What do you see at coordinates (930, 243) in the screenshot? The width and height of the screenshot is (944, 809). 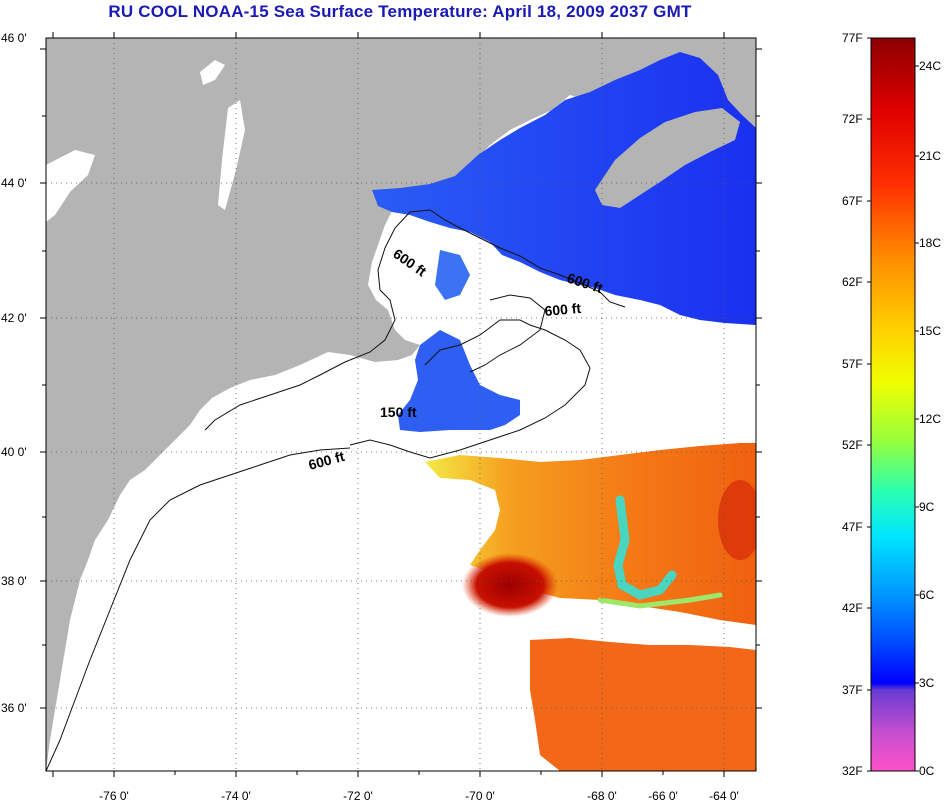 I see `colorbar-c-label: 18C` at bounding box center [930, 243].